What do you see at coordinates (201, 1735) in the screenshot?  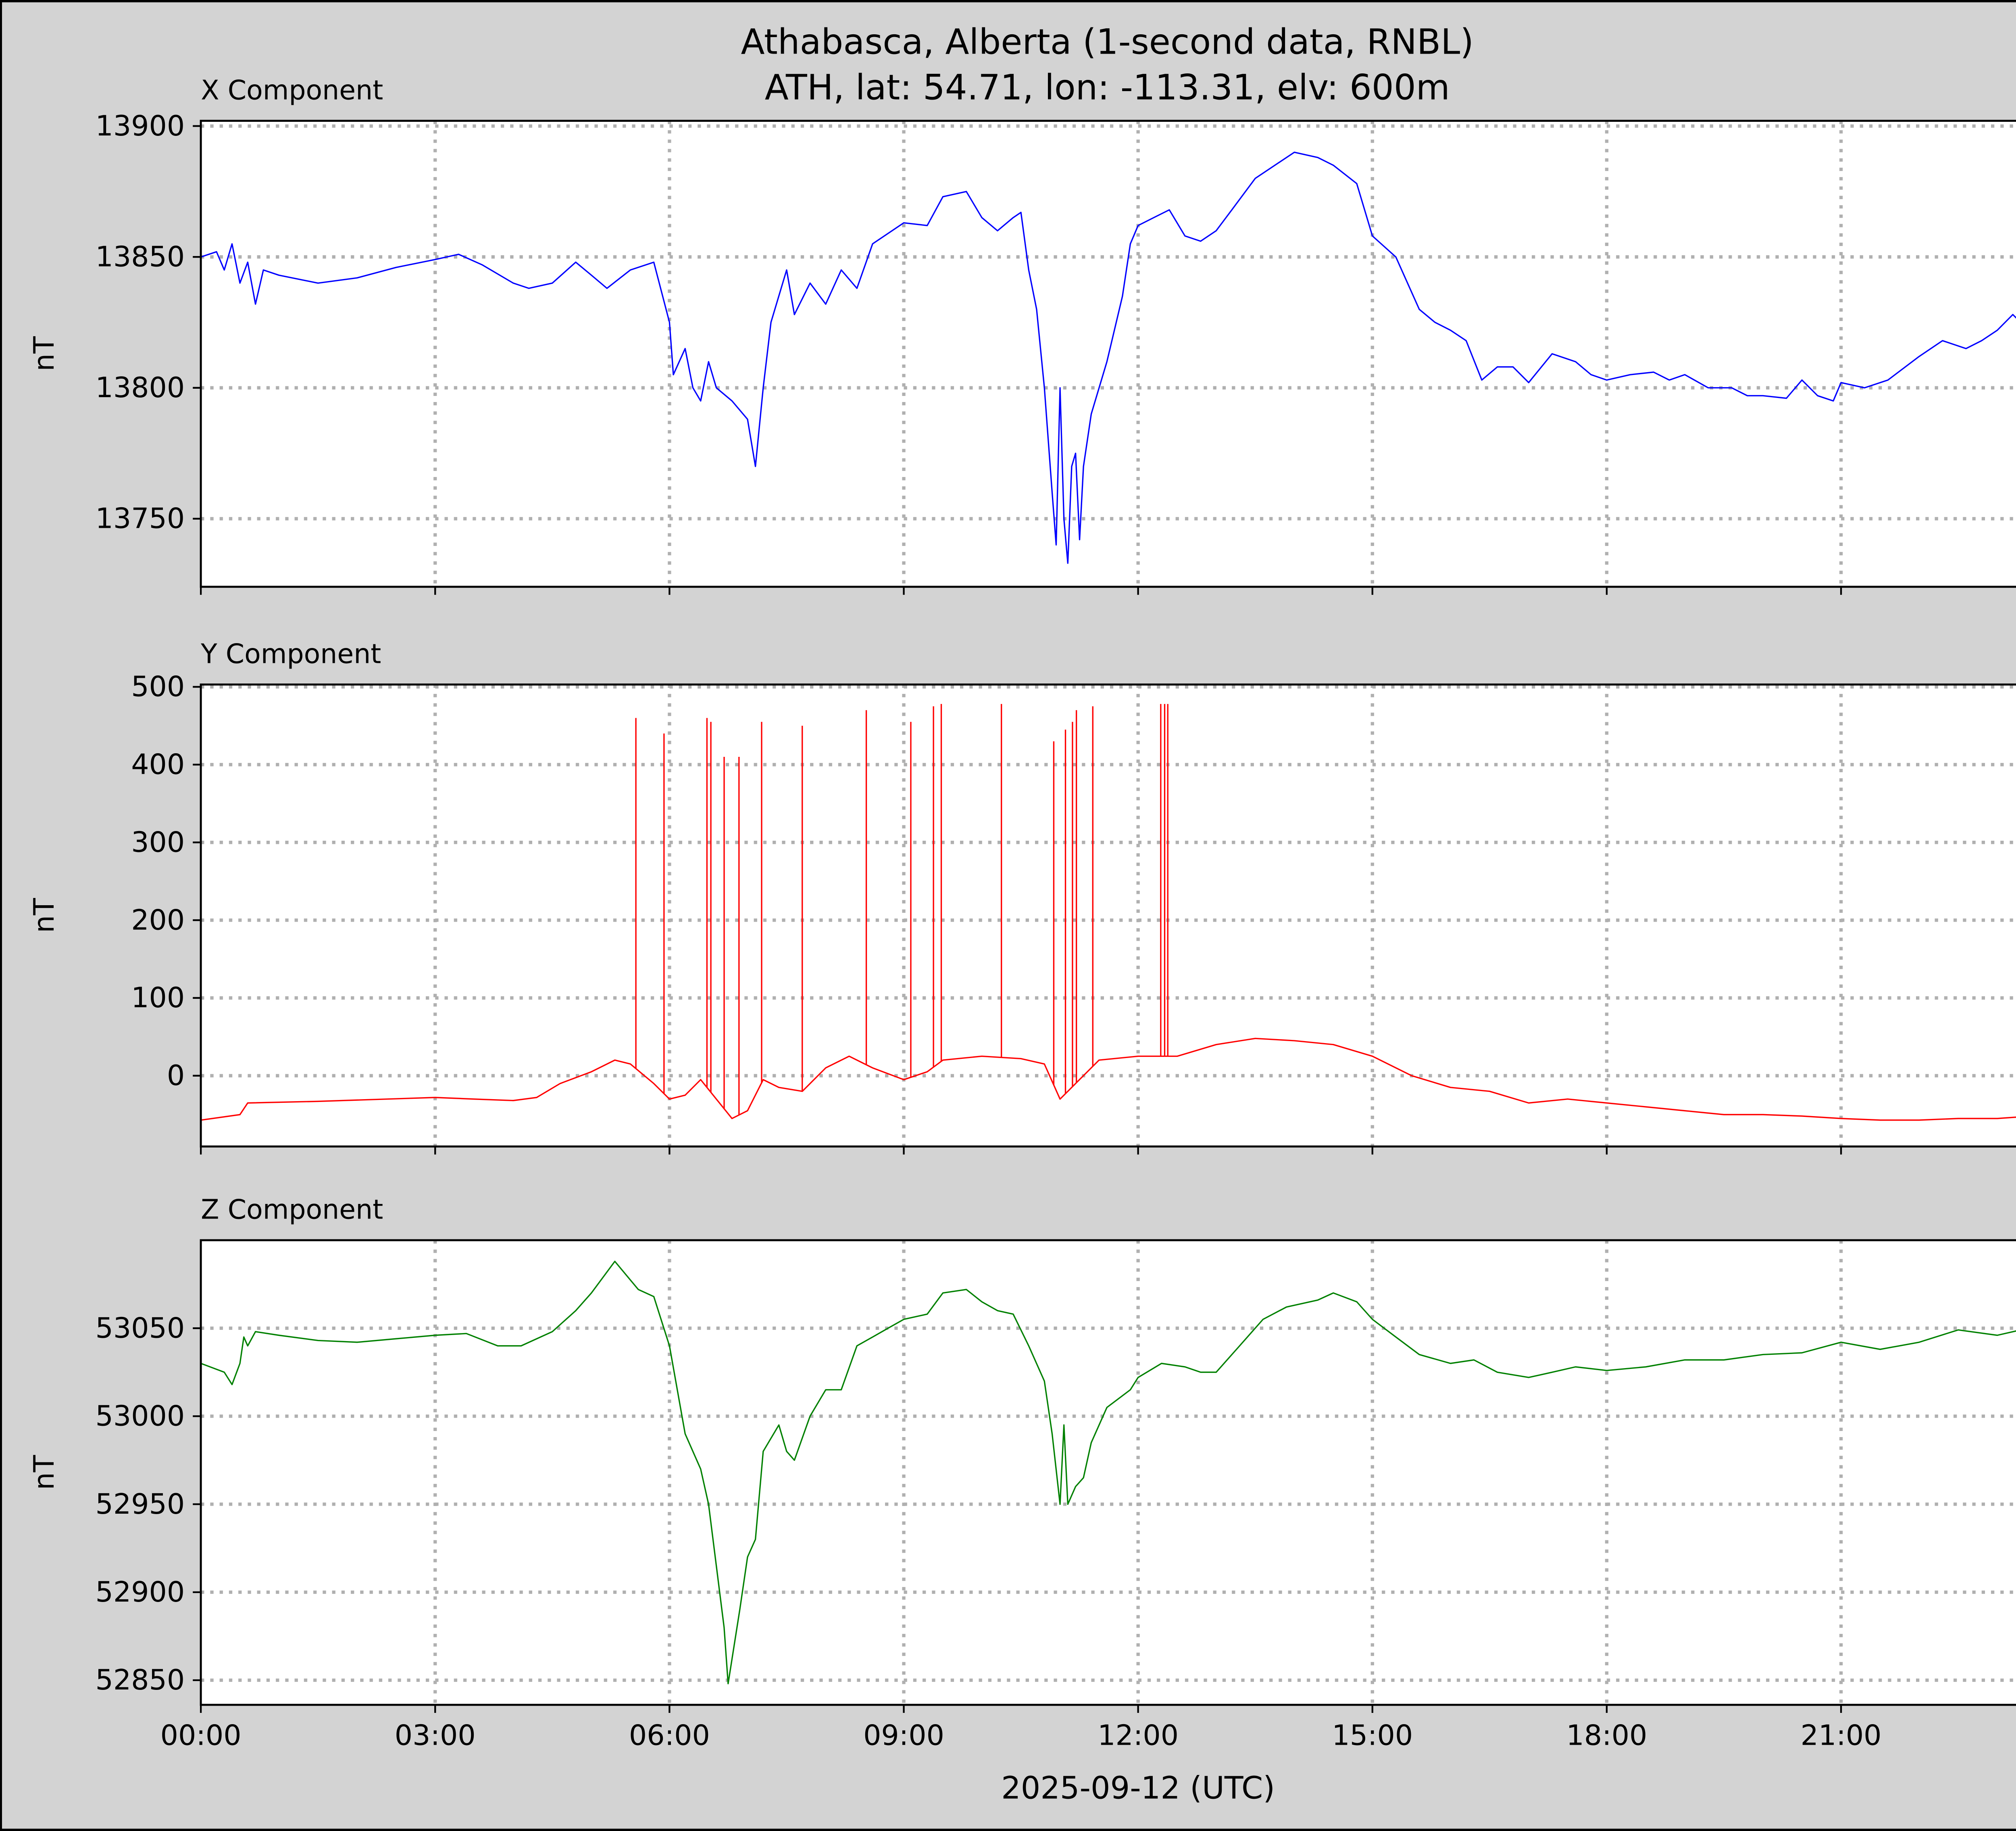 I see `x-tick-label: 00:00` at bounding box center [201, 1735].